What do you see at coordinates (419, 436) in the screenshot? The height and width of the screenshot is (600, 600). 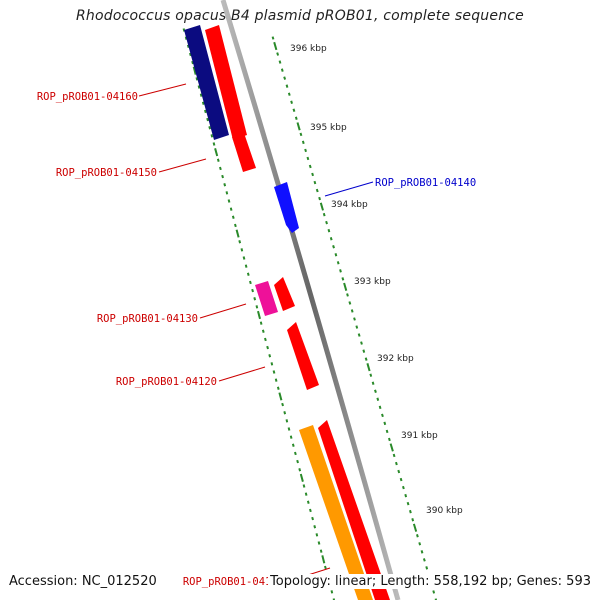 I see `scale-label-391: 391 kbp` at bounding box center [419, 436].